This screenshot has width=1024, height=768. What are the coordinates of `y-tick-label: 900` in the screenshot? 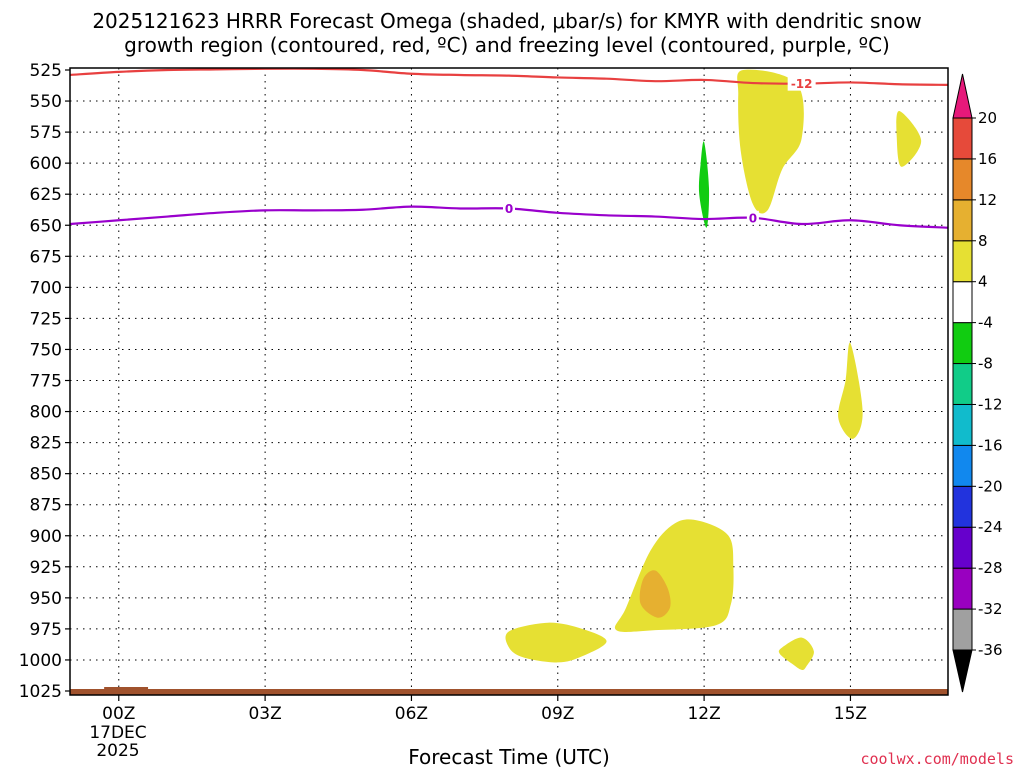 It's located at (46, 537).